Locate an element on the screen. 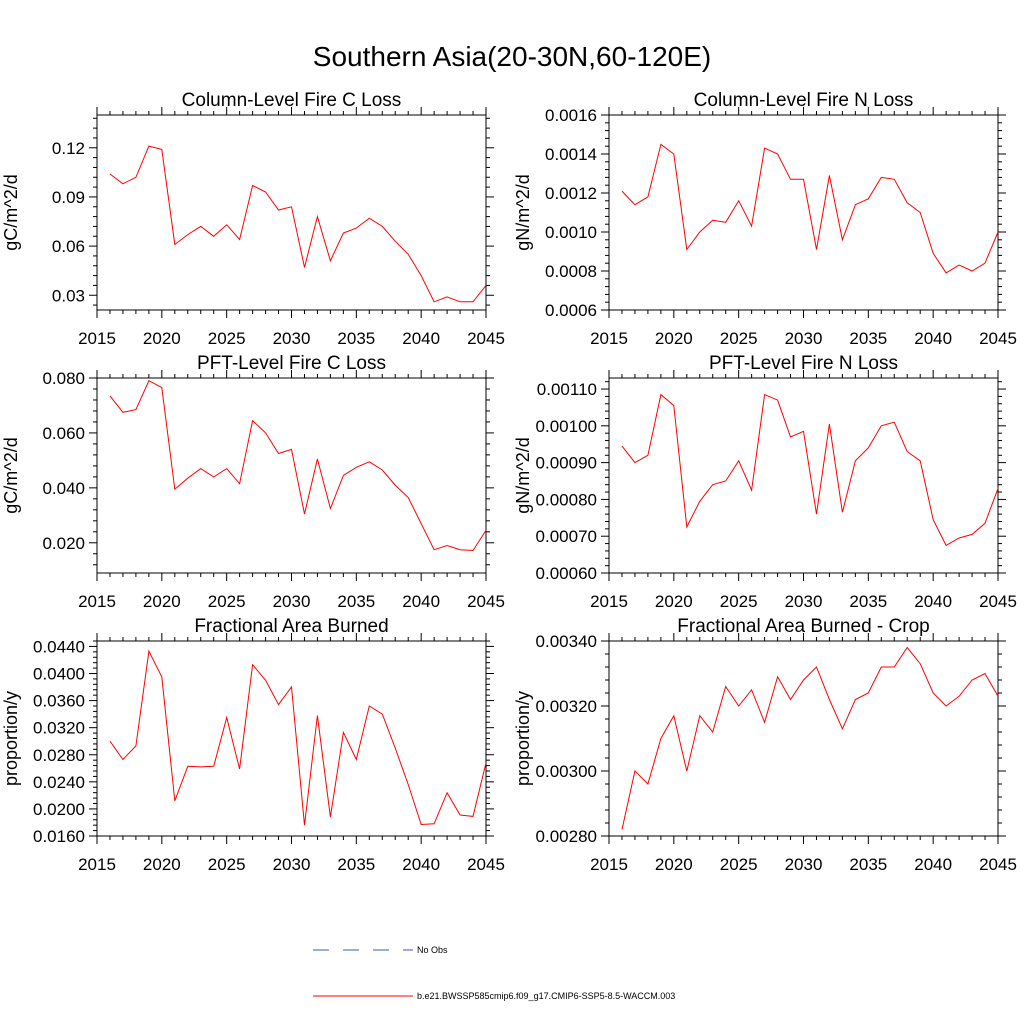  y-tick-label: 0.0240 is located at coordinates (59, 782).